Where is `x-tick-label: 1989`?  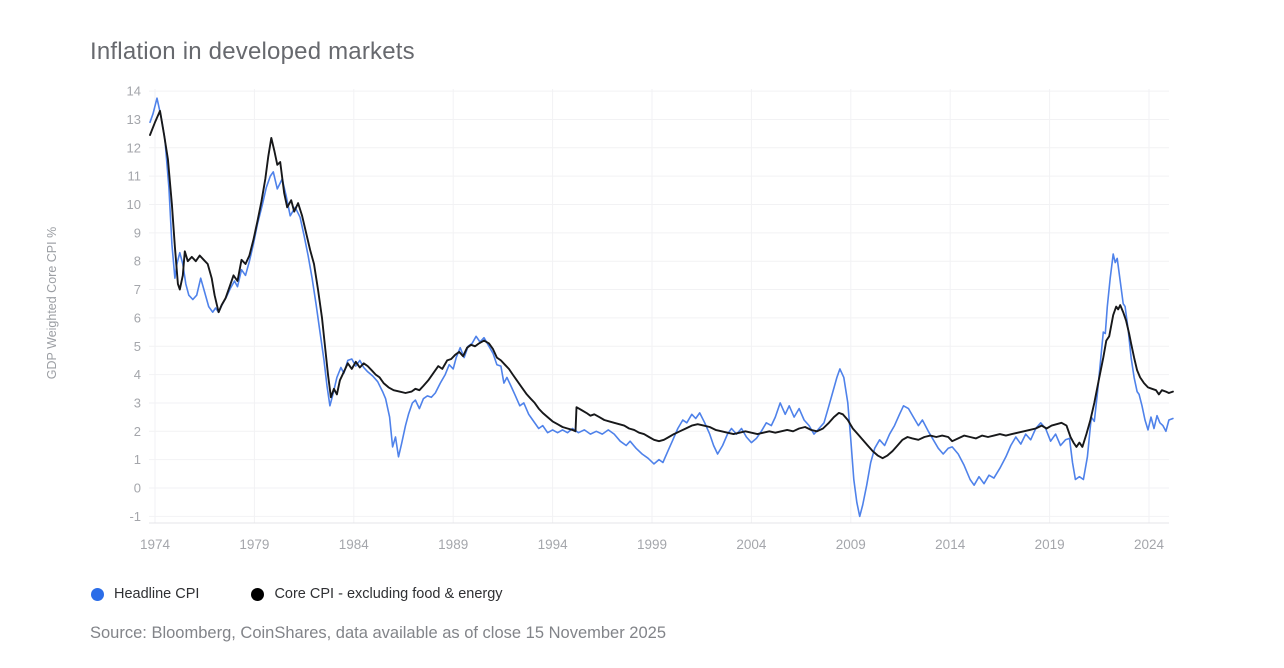 x-tick-label: 1989 is located at coordinates (453, 544).